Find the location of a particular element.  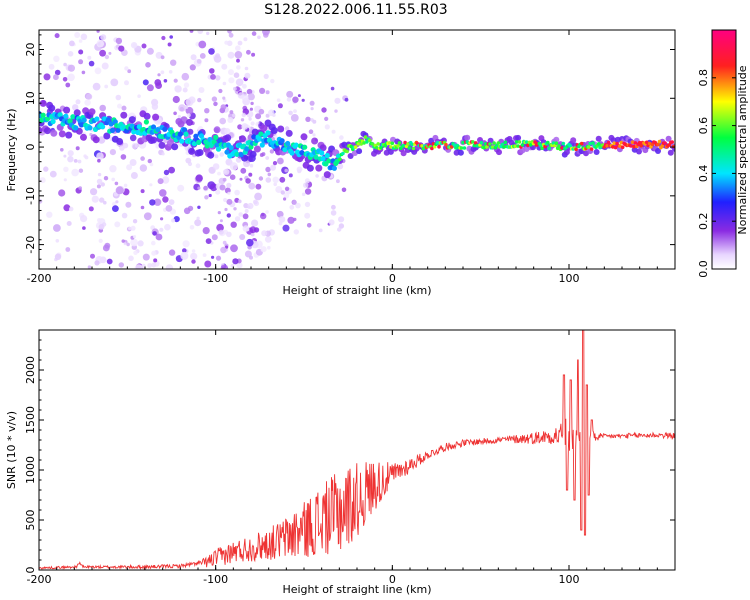

spectrogram-y-tick-label: 0 is located at coordinates (30, 147).